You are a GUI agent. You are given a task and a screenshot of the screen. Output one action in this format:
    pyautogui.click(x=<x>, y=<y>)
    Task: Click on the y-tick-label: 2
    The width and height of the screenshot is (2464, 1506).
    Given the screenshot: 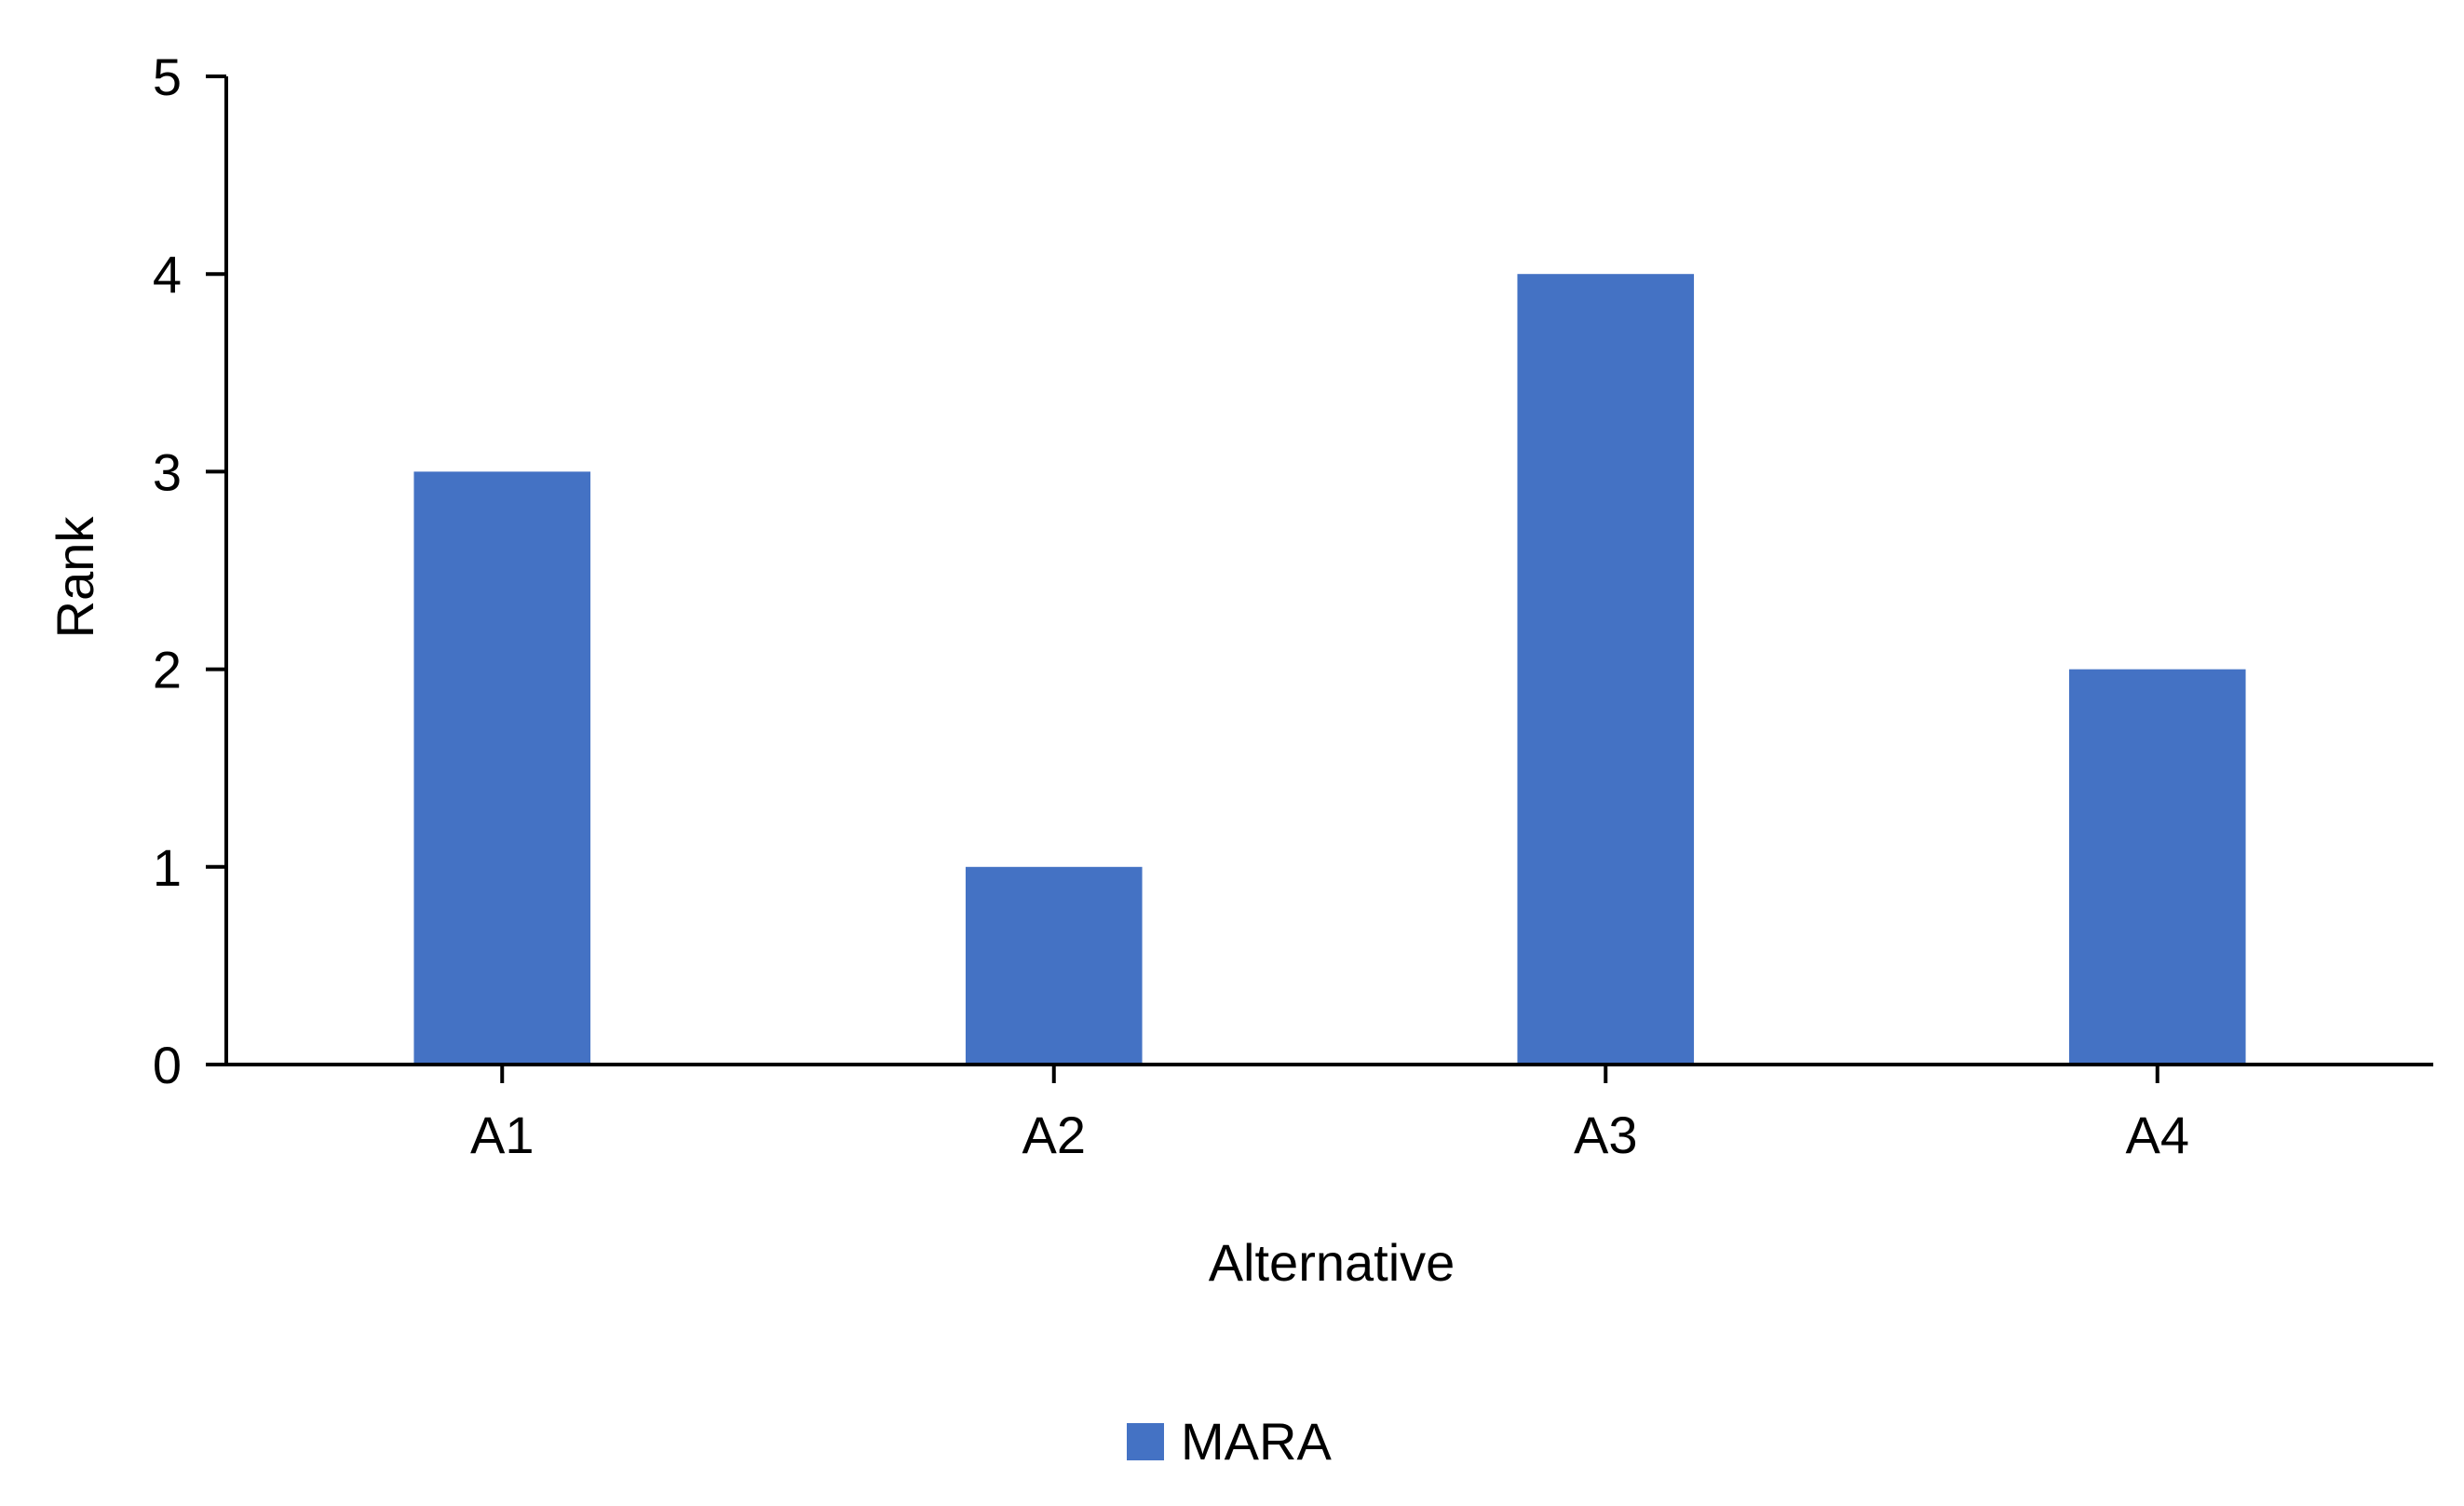 What is the action you would take?
    pyautogui.click(x=168, y=670)
    